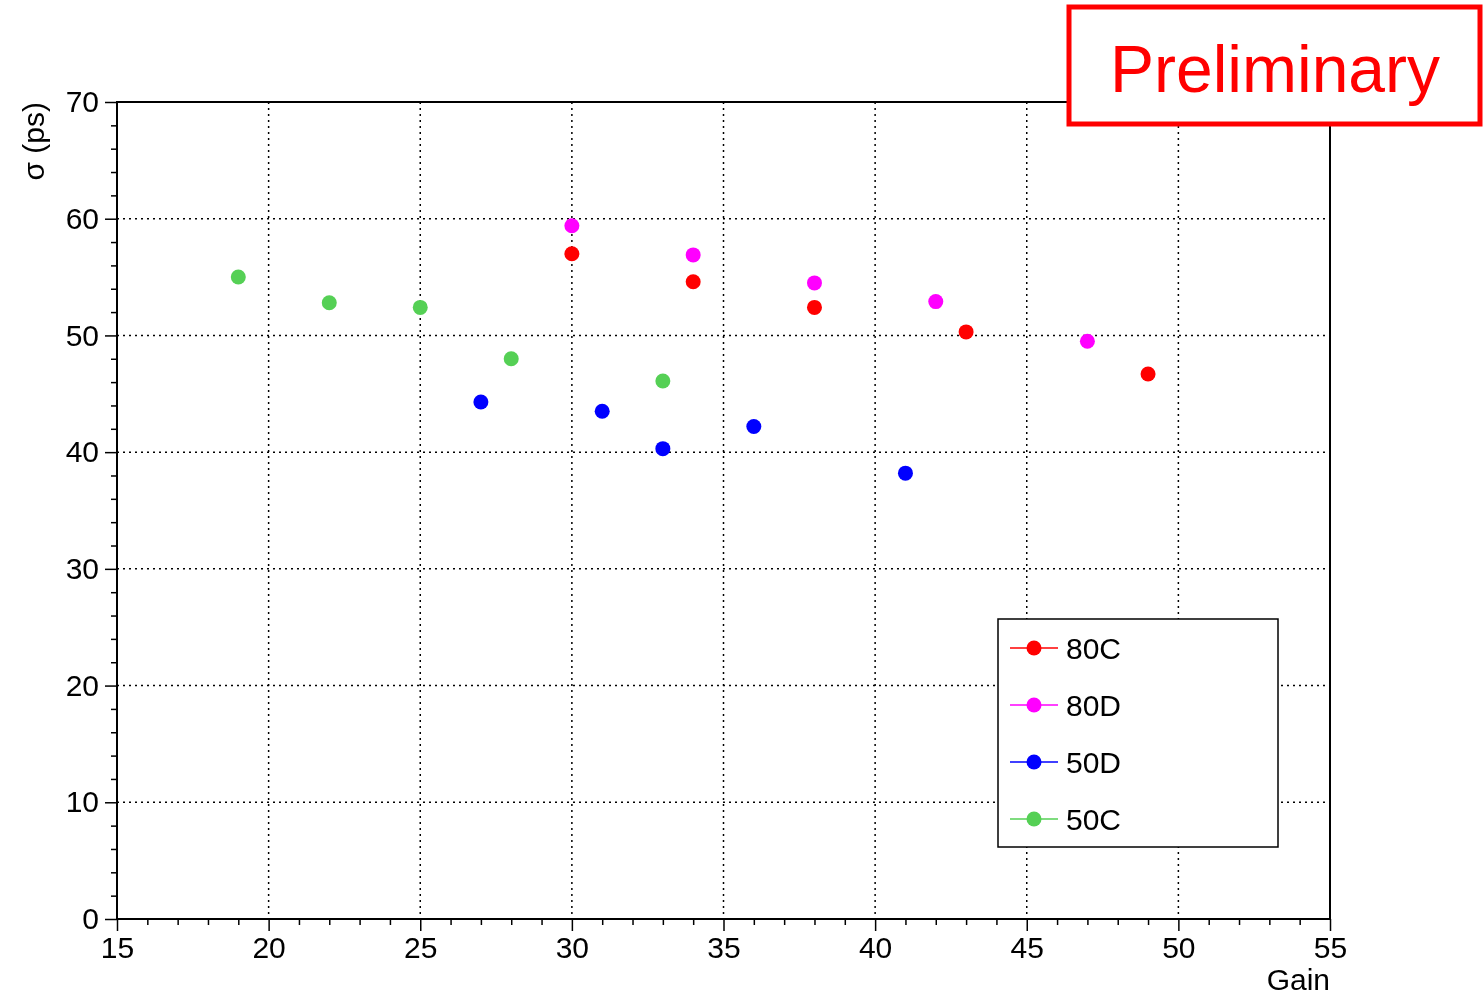  I want to click on y-tick-label: 0, so click(90, 919).